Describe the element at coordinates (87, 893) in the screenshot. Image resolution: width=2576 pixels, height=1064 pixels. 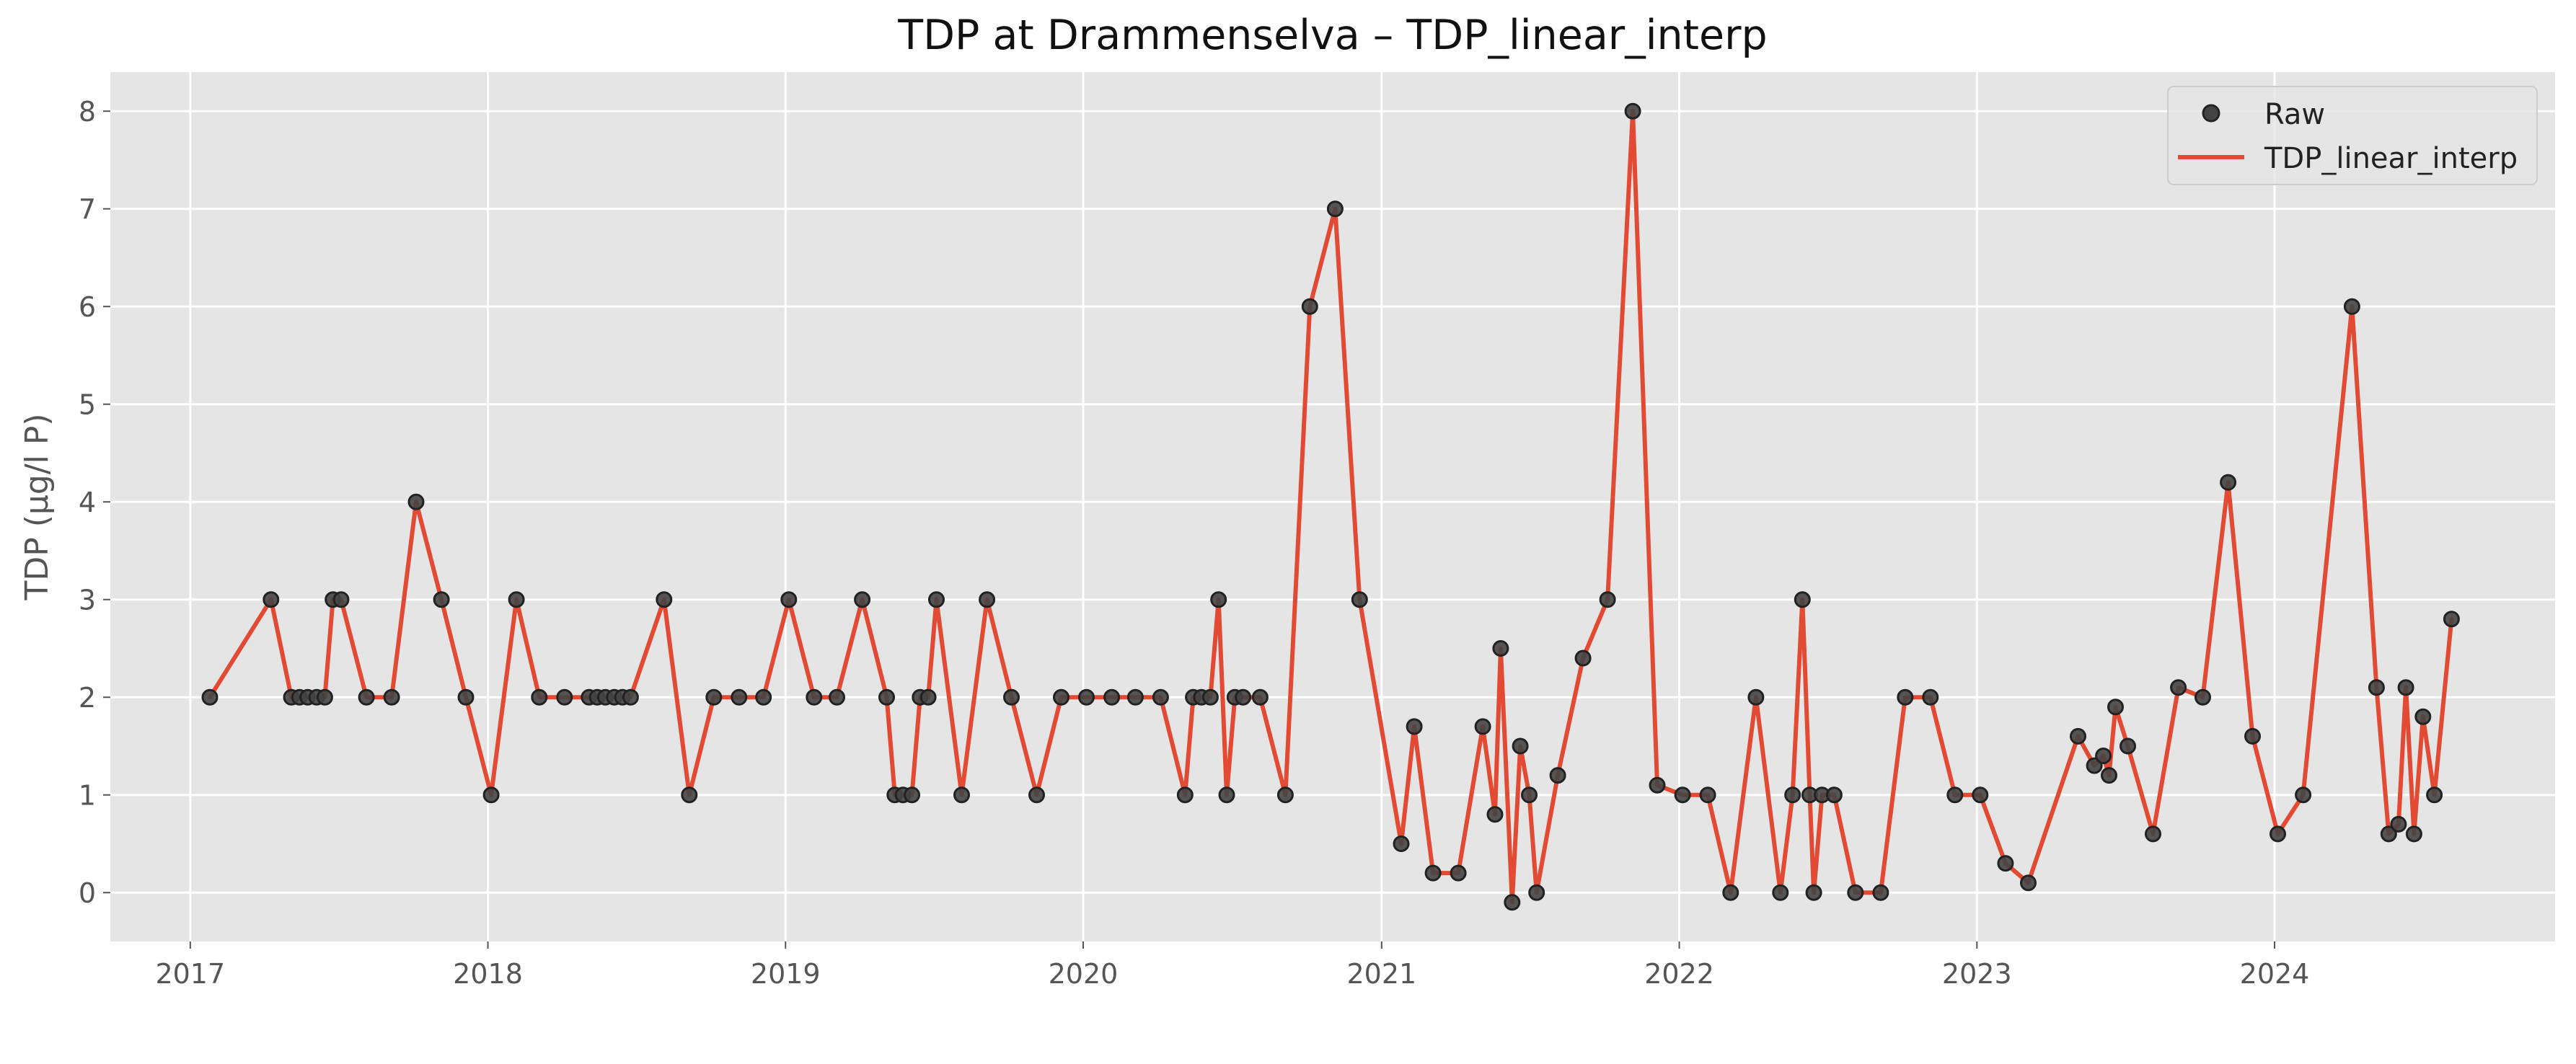
I see `y-tick-label: 0` at that location.